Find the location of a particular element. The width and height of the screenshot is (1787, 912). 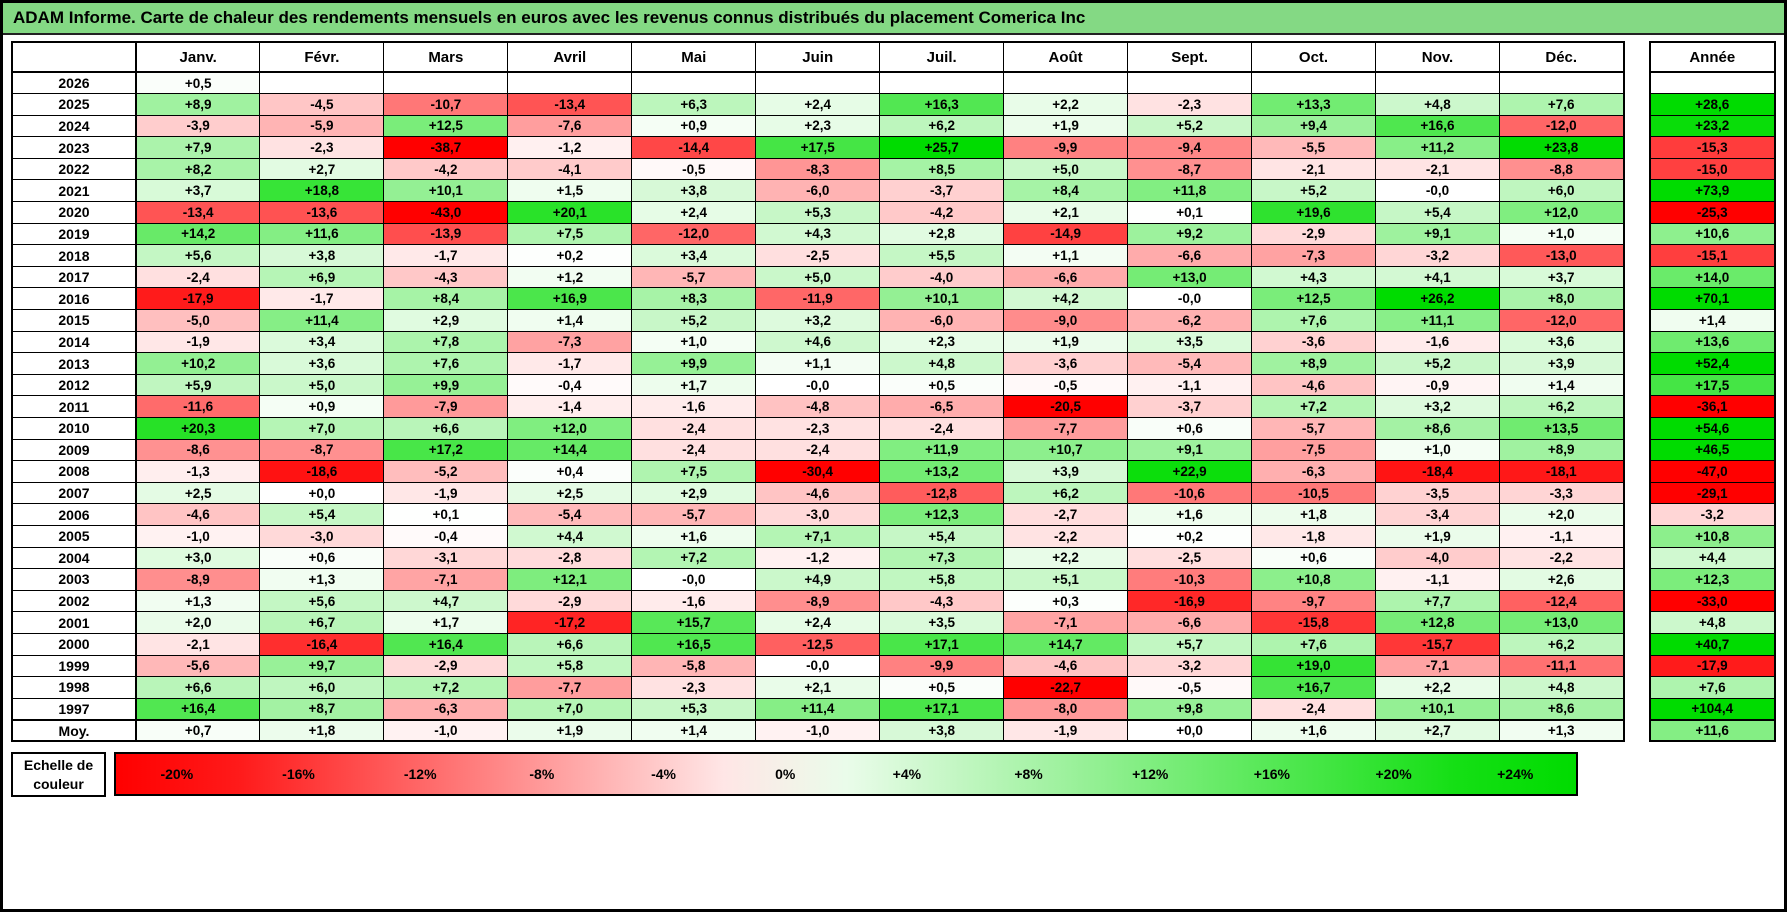

month-return-cell: -6,0 is located at coordinates (942, 320).